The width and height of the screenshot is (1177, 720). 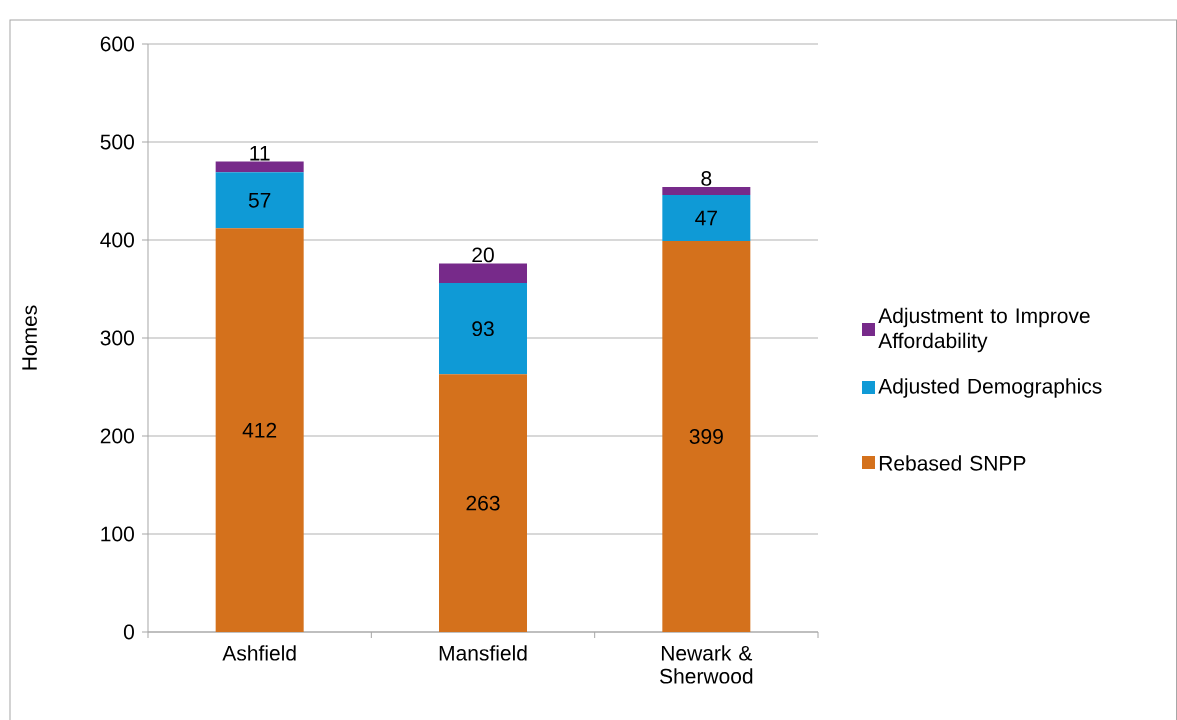 What do you see at coordinates (117, 436) in the screenshot?
I see `y-tick-label: 200` at bounding box center [117, 436].